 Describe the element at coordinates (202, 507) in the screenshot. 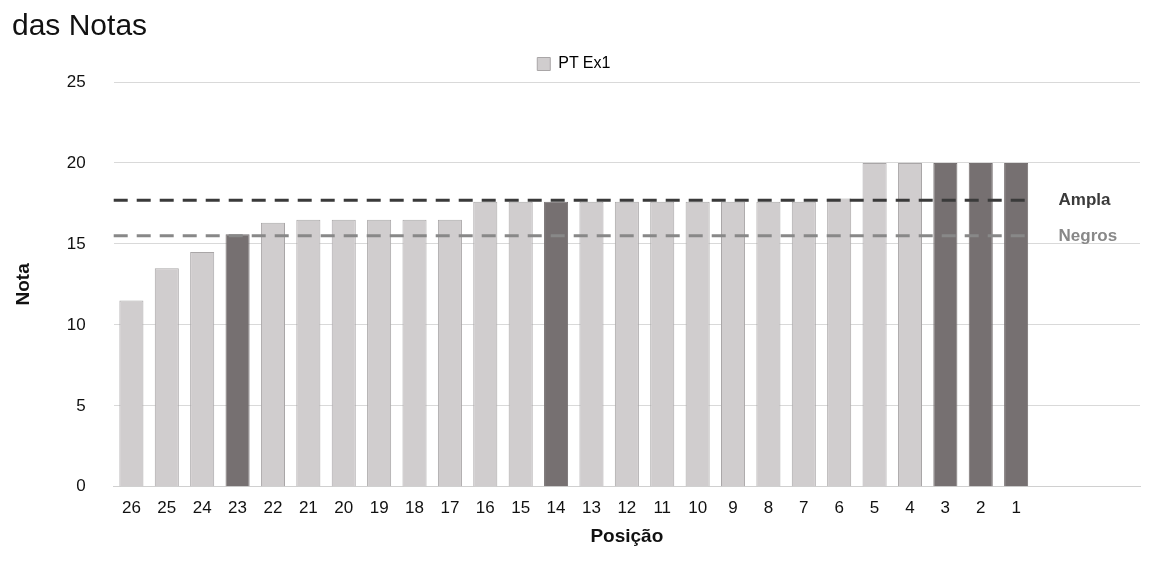

I see `x-tick-label: 24` at that location.